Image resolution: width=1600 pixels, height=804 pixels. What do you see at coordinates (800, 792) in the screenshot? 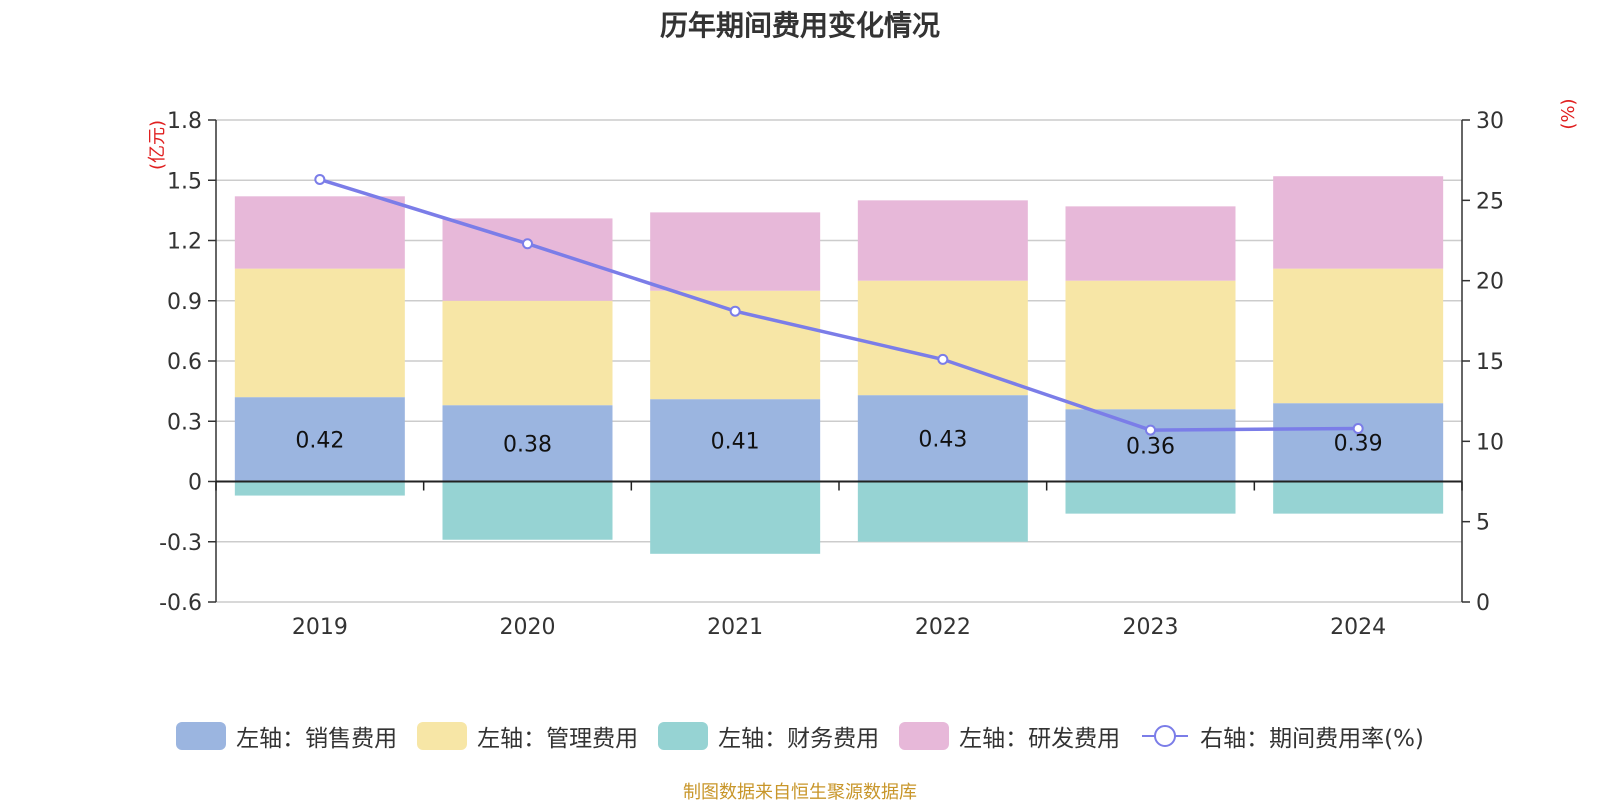
I see `data-source-note: 制图数据来自恒生聚源数据库` at bounding box center [800, 792].